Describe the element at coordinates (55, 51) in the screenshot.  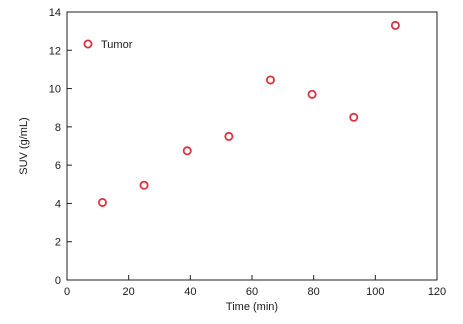
I see `y-tick-label: 12` at that location.